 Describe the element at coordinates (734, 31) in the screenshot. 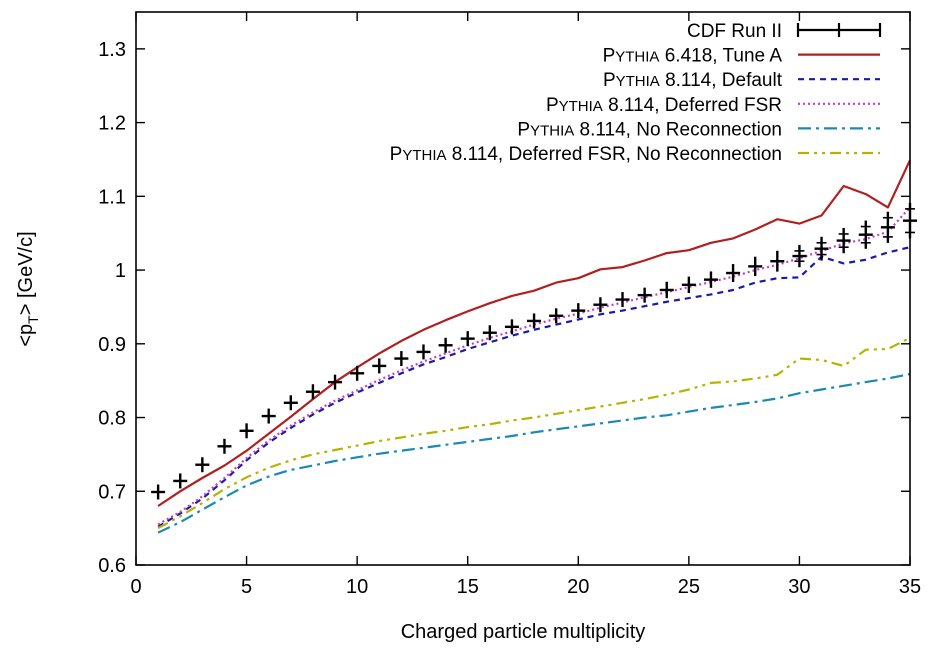

I see `legend-label: CDF Run II` at that location.